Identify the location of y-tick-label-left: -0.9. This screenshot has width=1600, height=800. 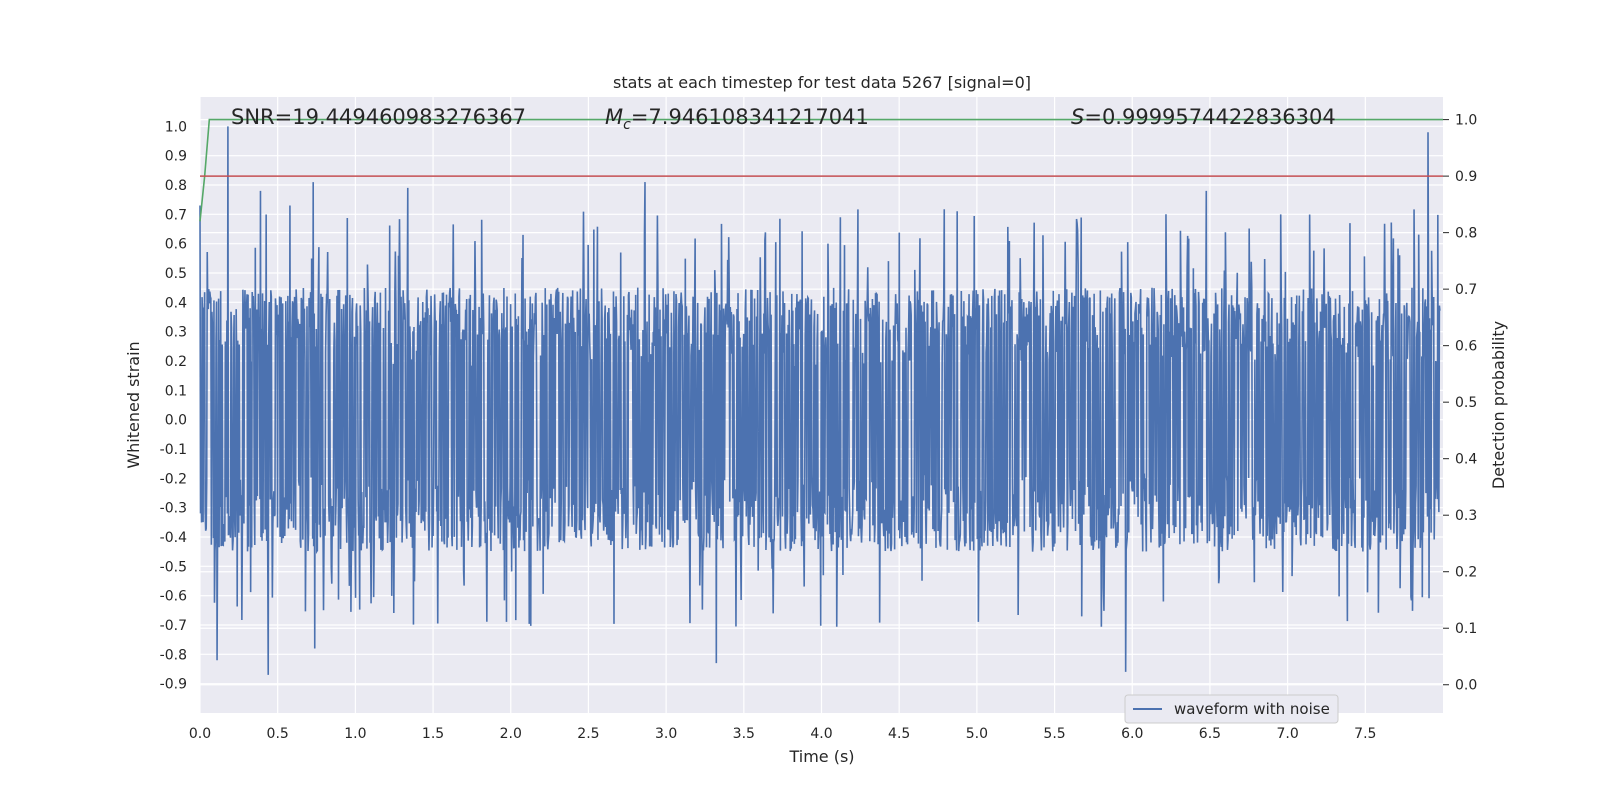
(173, 685).